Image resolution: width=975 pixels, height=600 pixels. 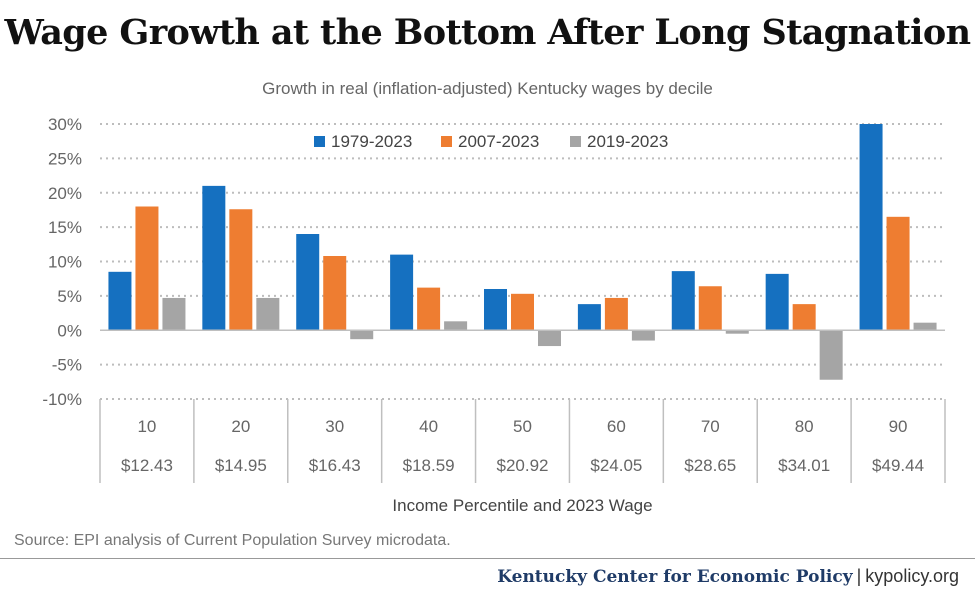 I want to click on x-wage-label: $12.43, so click(x=147, y=465).